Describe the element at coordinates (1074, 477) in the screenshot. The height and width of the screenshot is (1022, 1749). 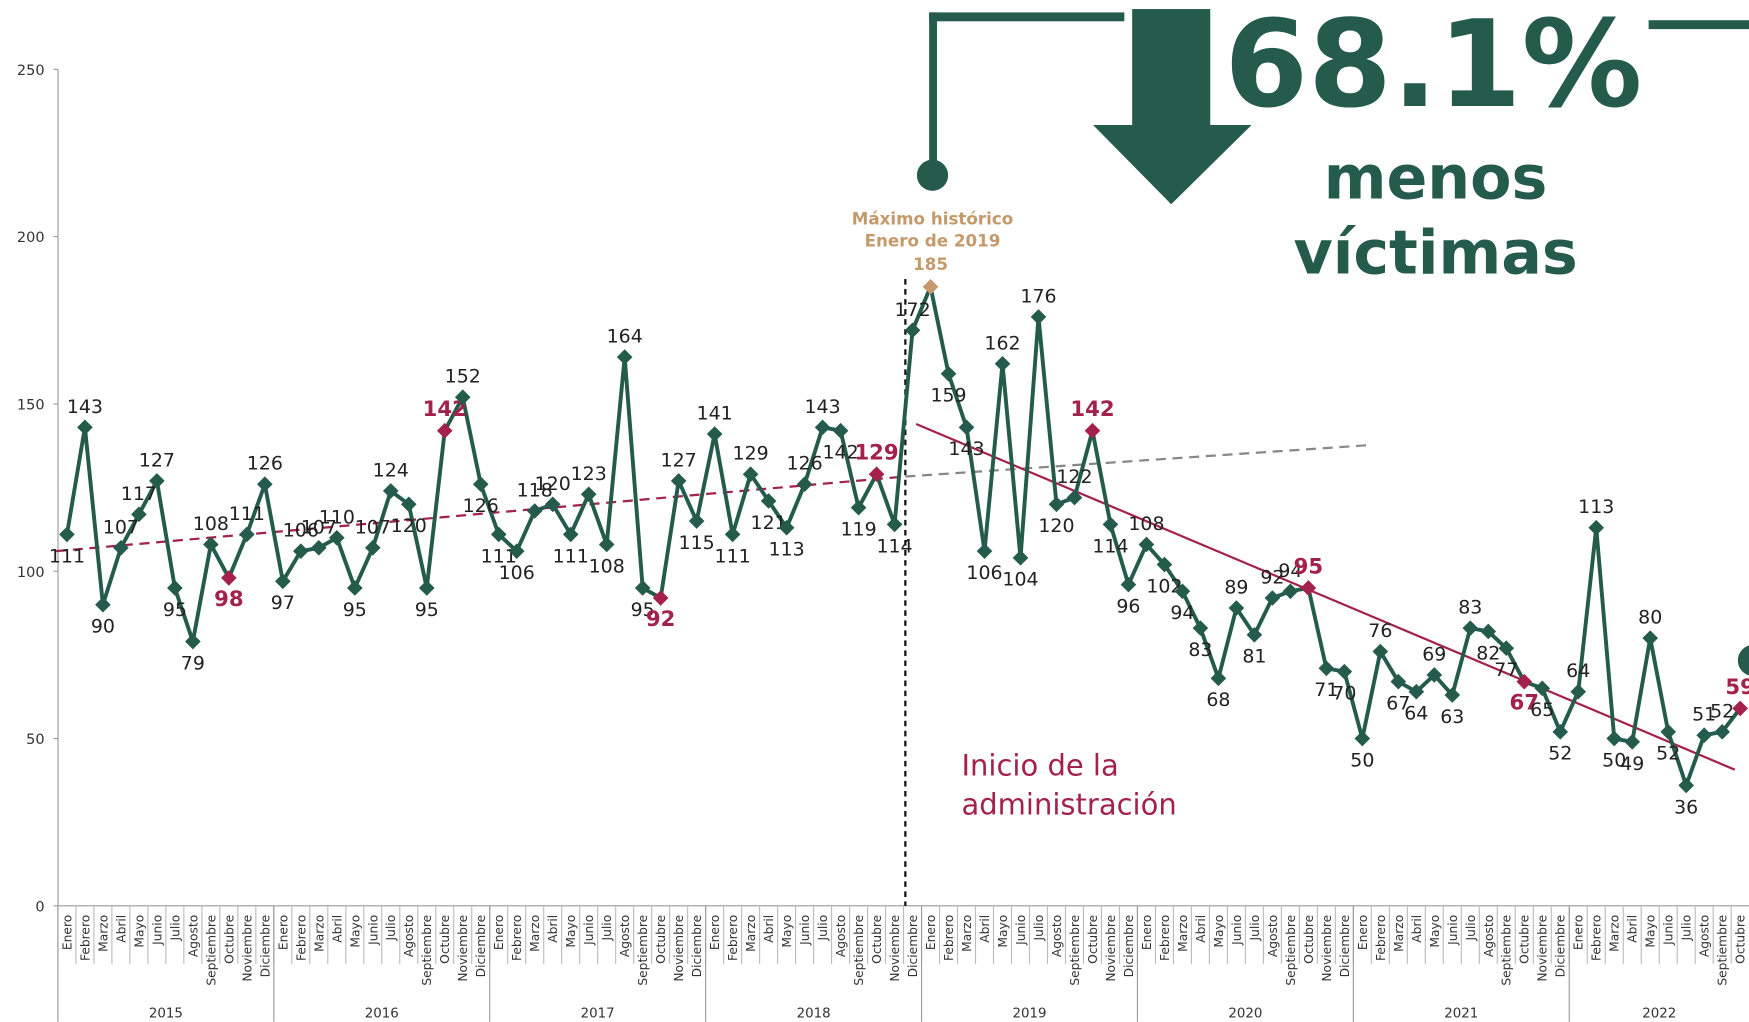
I see `data-label: 122` at that location.